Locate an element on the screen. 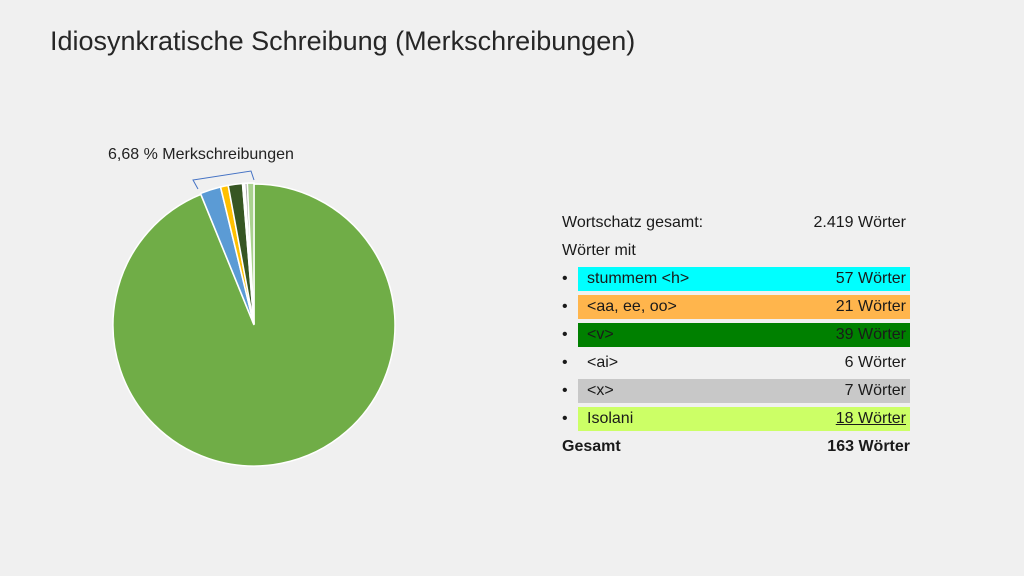  category-row: • <v> 39 Wörter is located at coordinates (738, 335).